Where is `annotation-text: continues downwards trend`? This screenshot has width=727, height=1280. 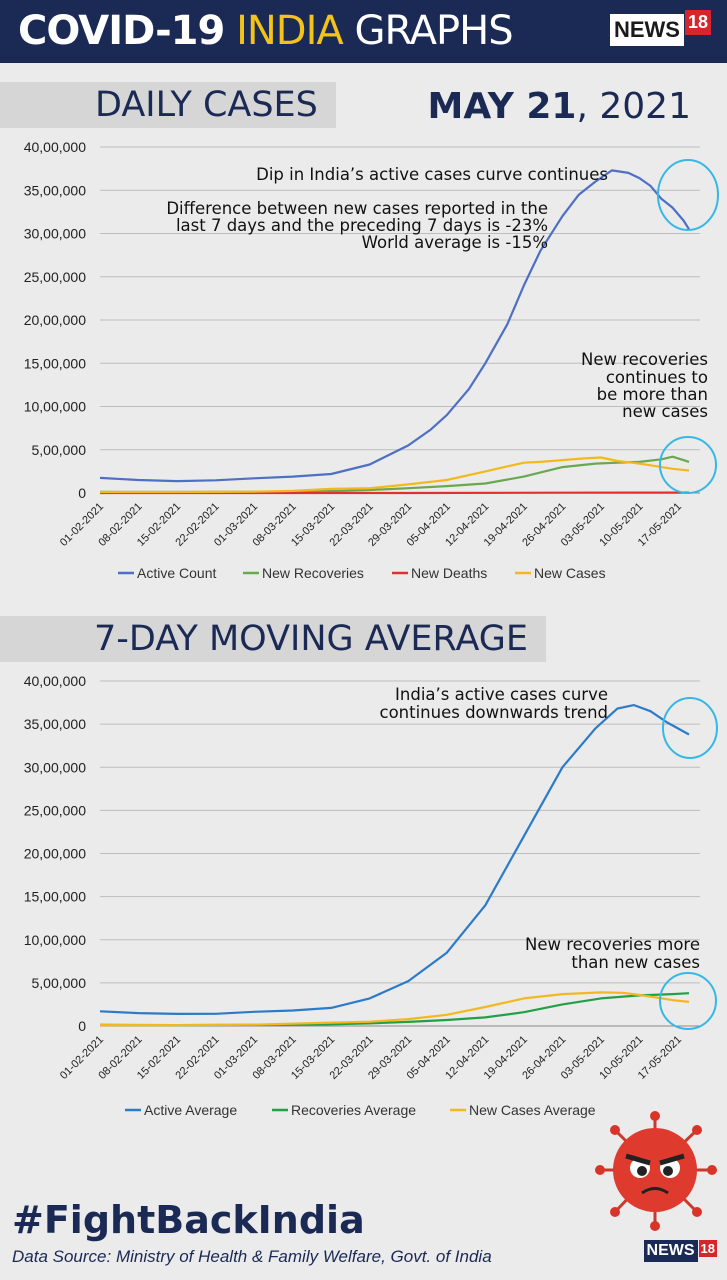
annotation-text: continues downwards trend is located at coordinates (494, 712).